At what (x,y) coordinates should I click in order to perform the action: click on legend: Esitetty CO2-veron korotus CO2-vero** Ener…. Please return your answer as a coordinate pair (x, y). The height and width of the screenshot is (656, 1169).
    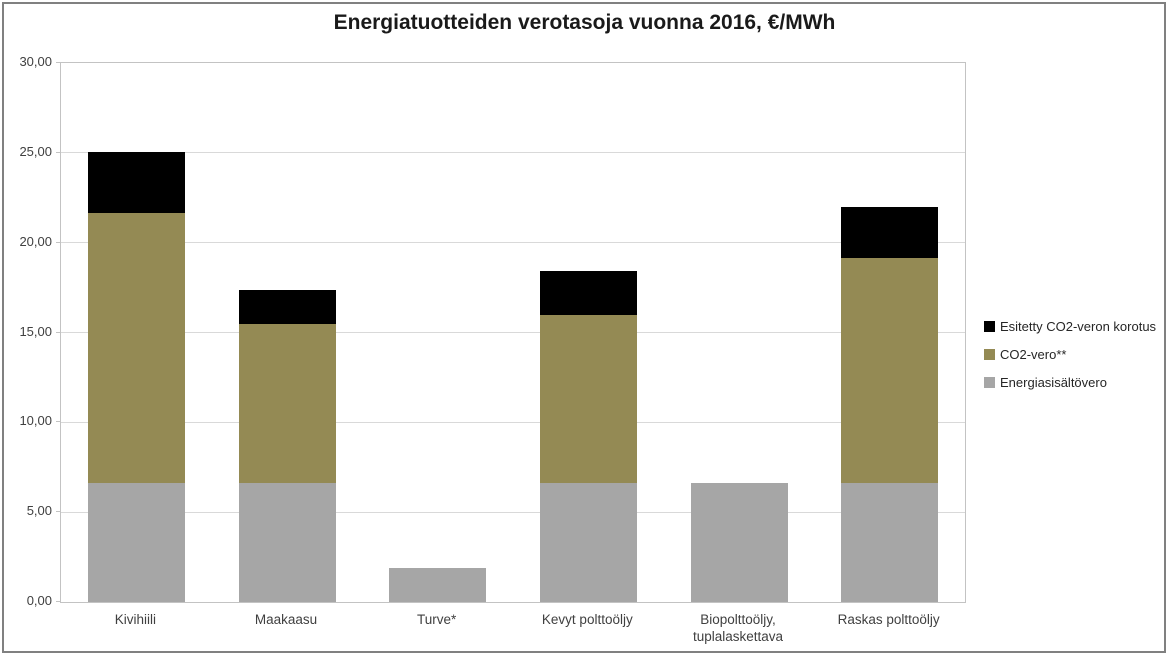
    Looking at the image, I should click on (1070, 354).